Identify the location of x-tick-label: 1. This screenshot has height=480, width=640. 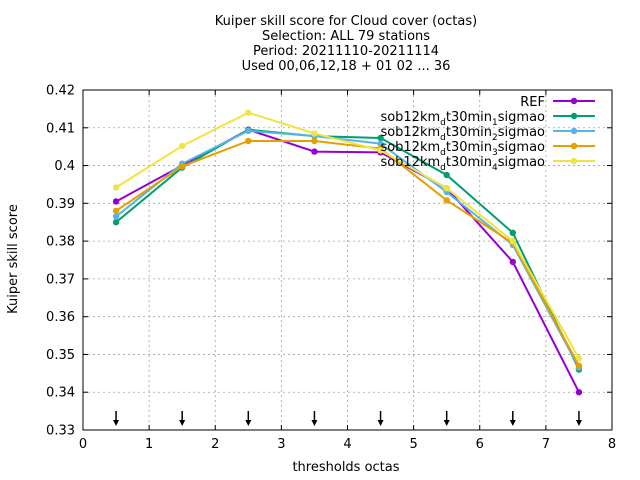
(149, 444).